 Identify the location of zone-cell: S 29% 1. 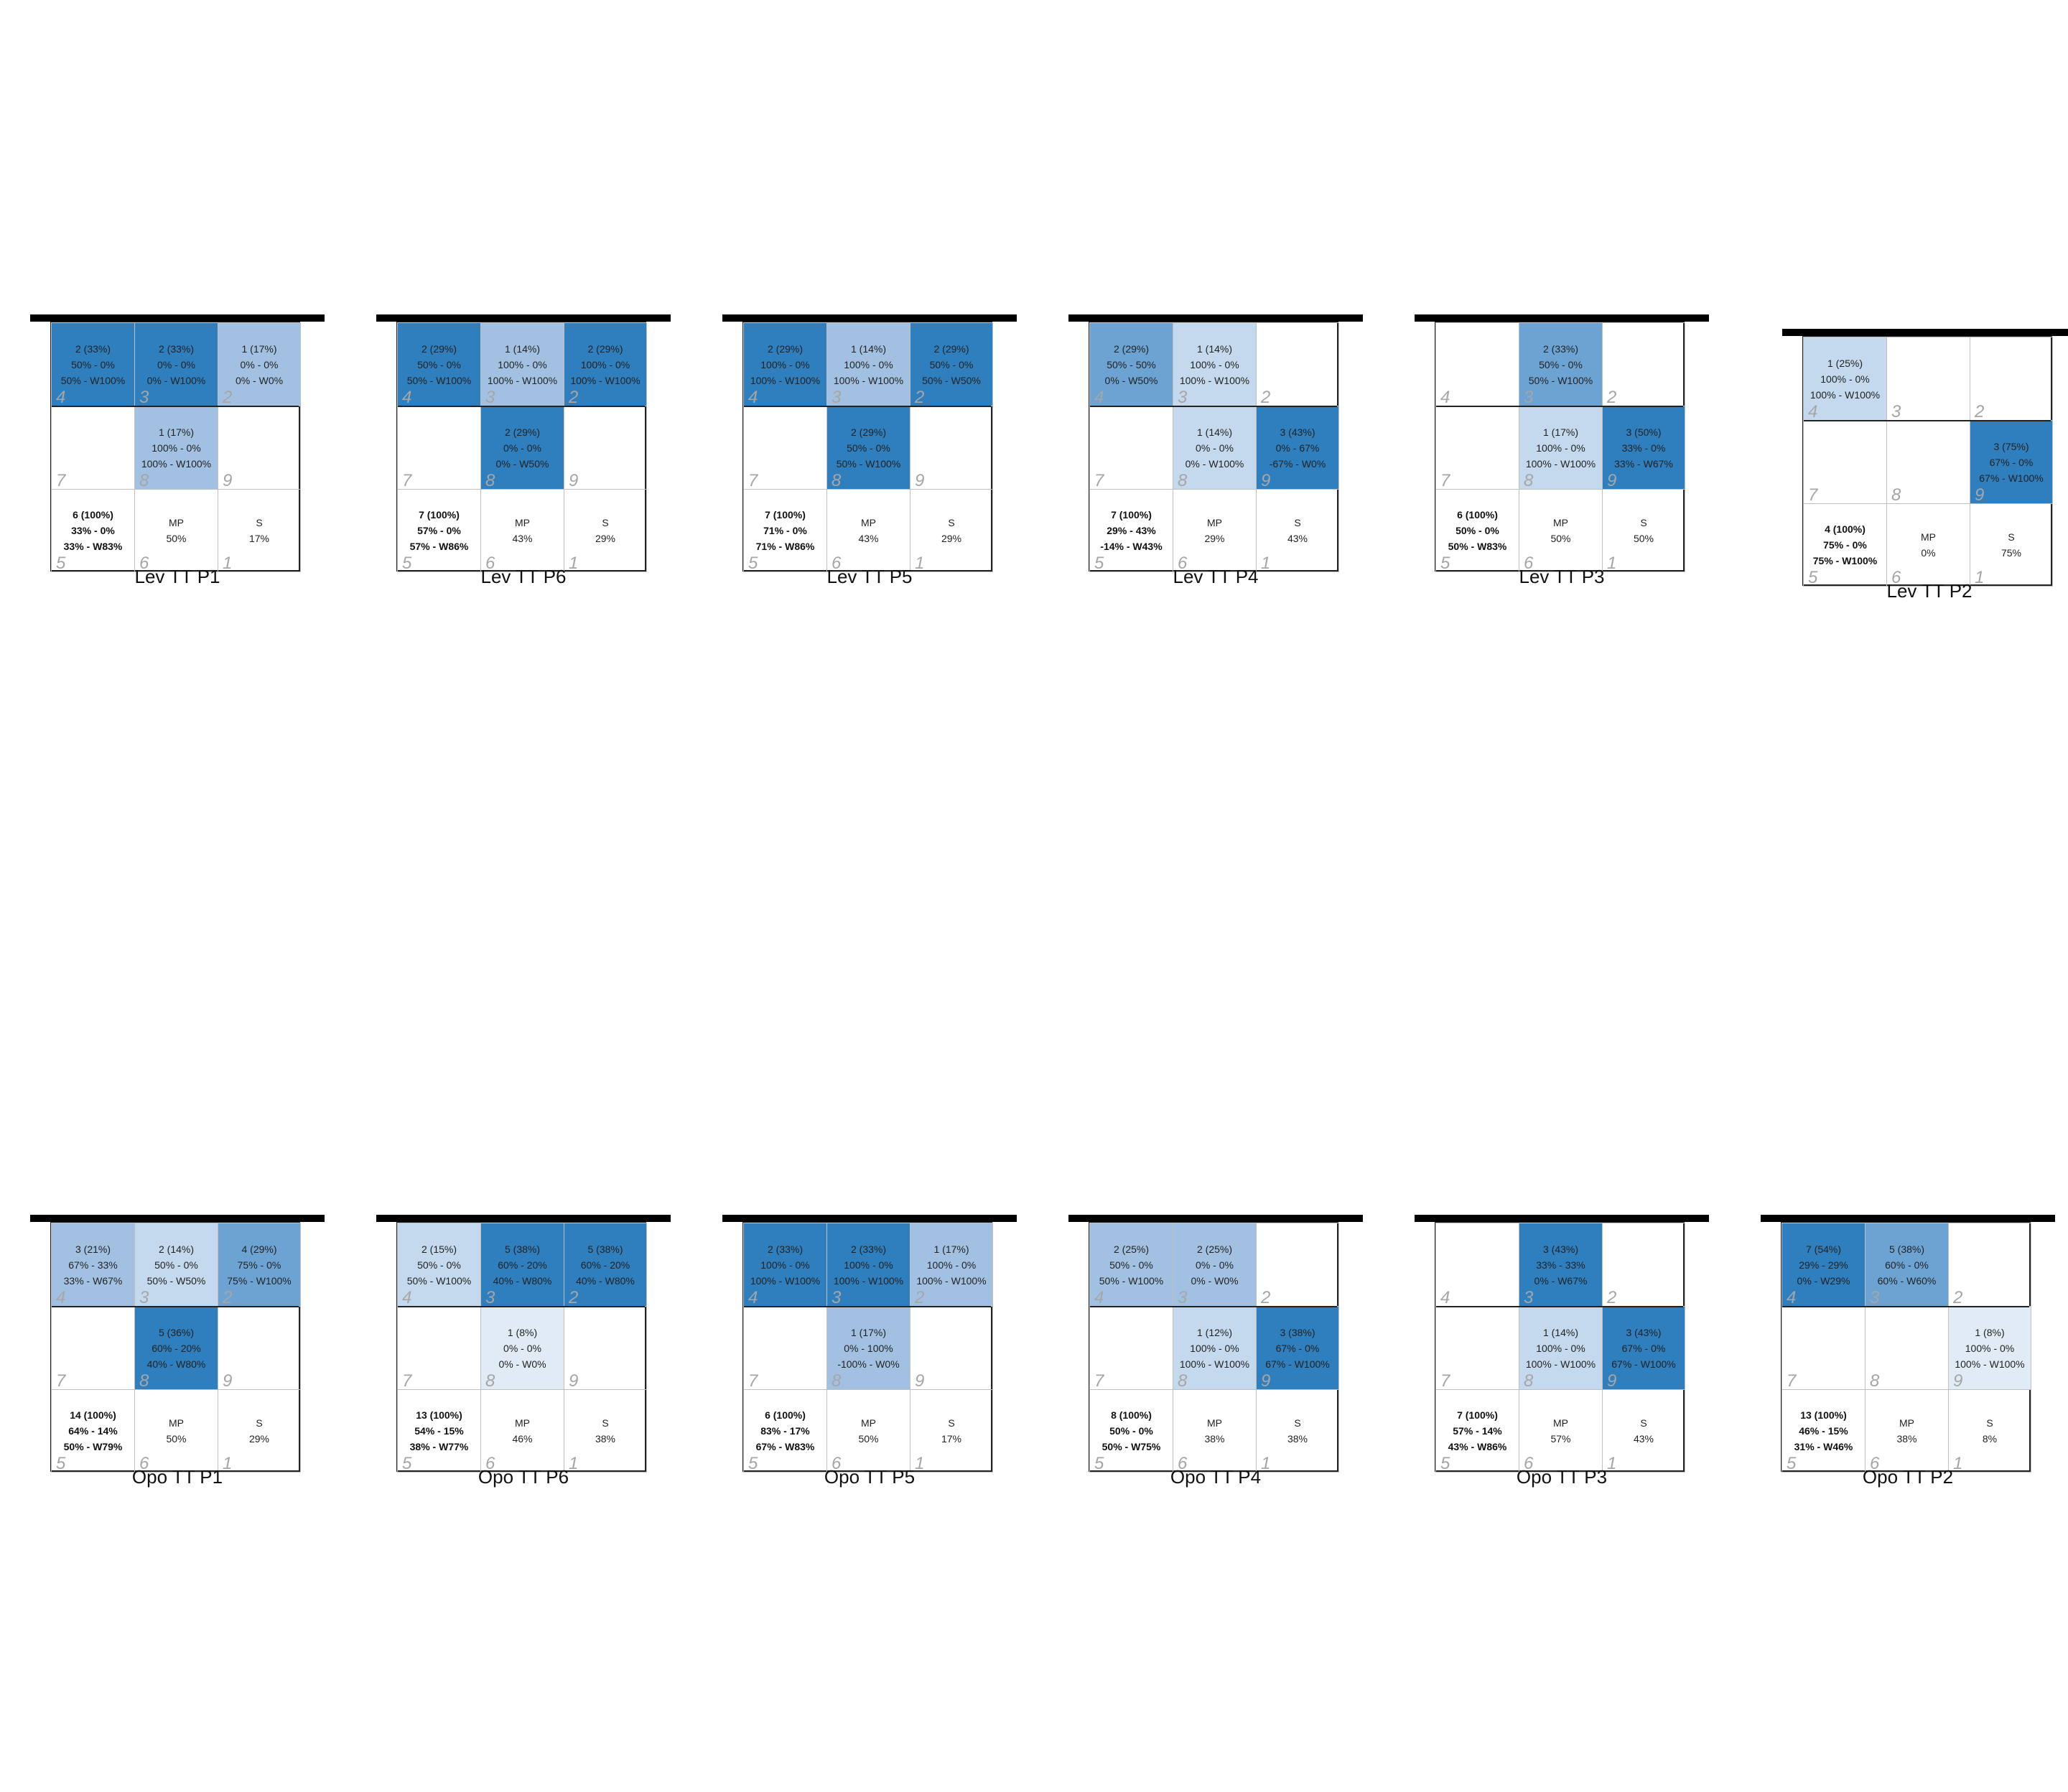
(259, 1431).